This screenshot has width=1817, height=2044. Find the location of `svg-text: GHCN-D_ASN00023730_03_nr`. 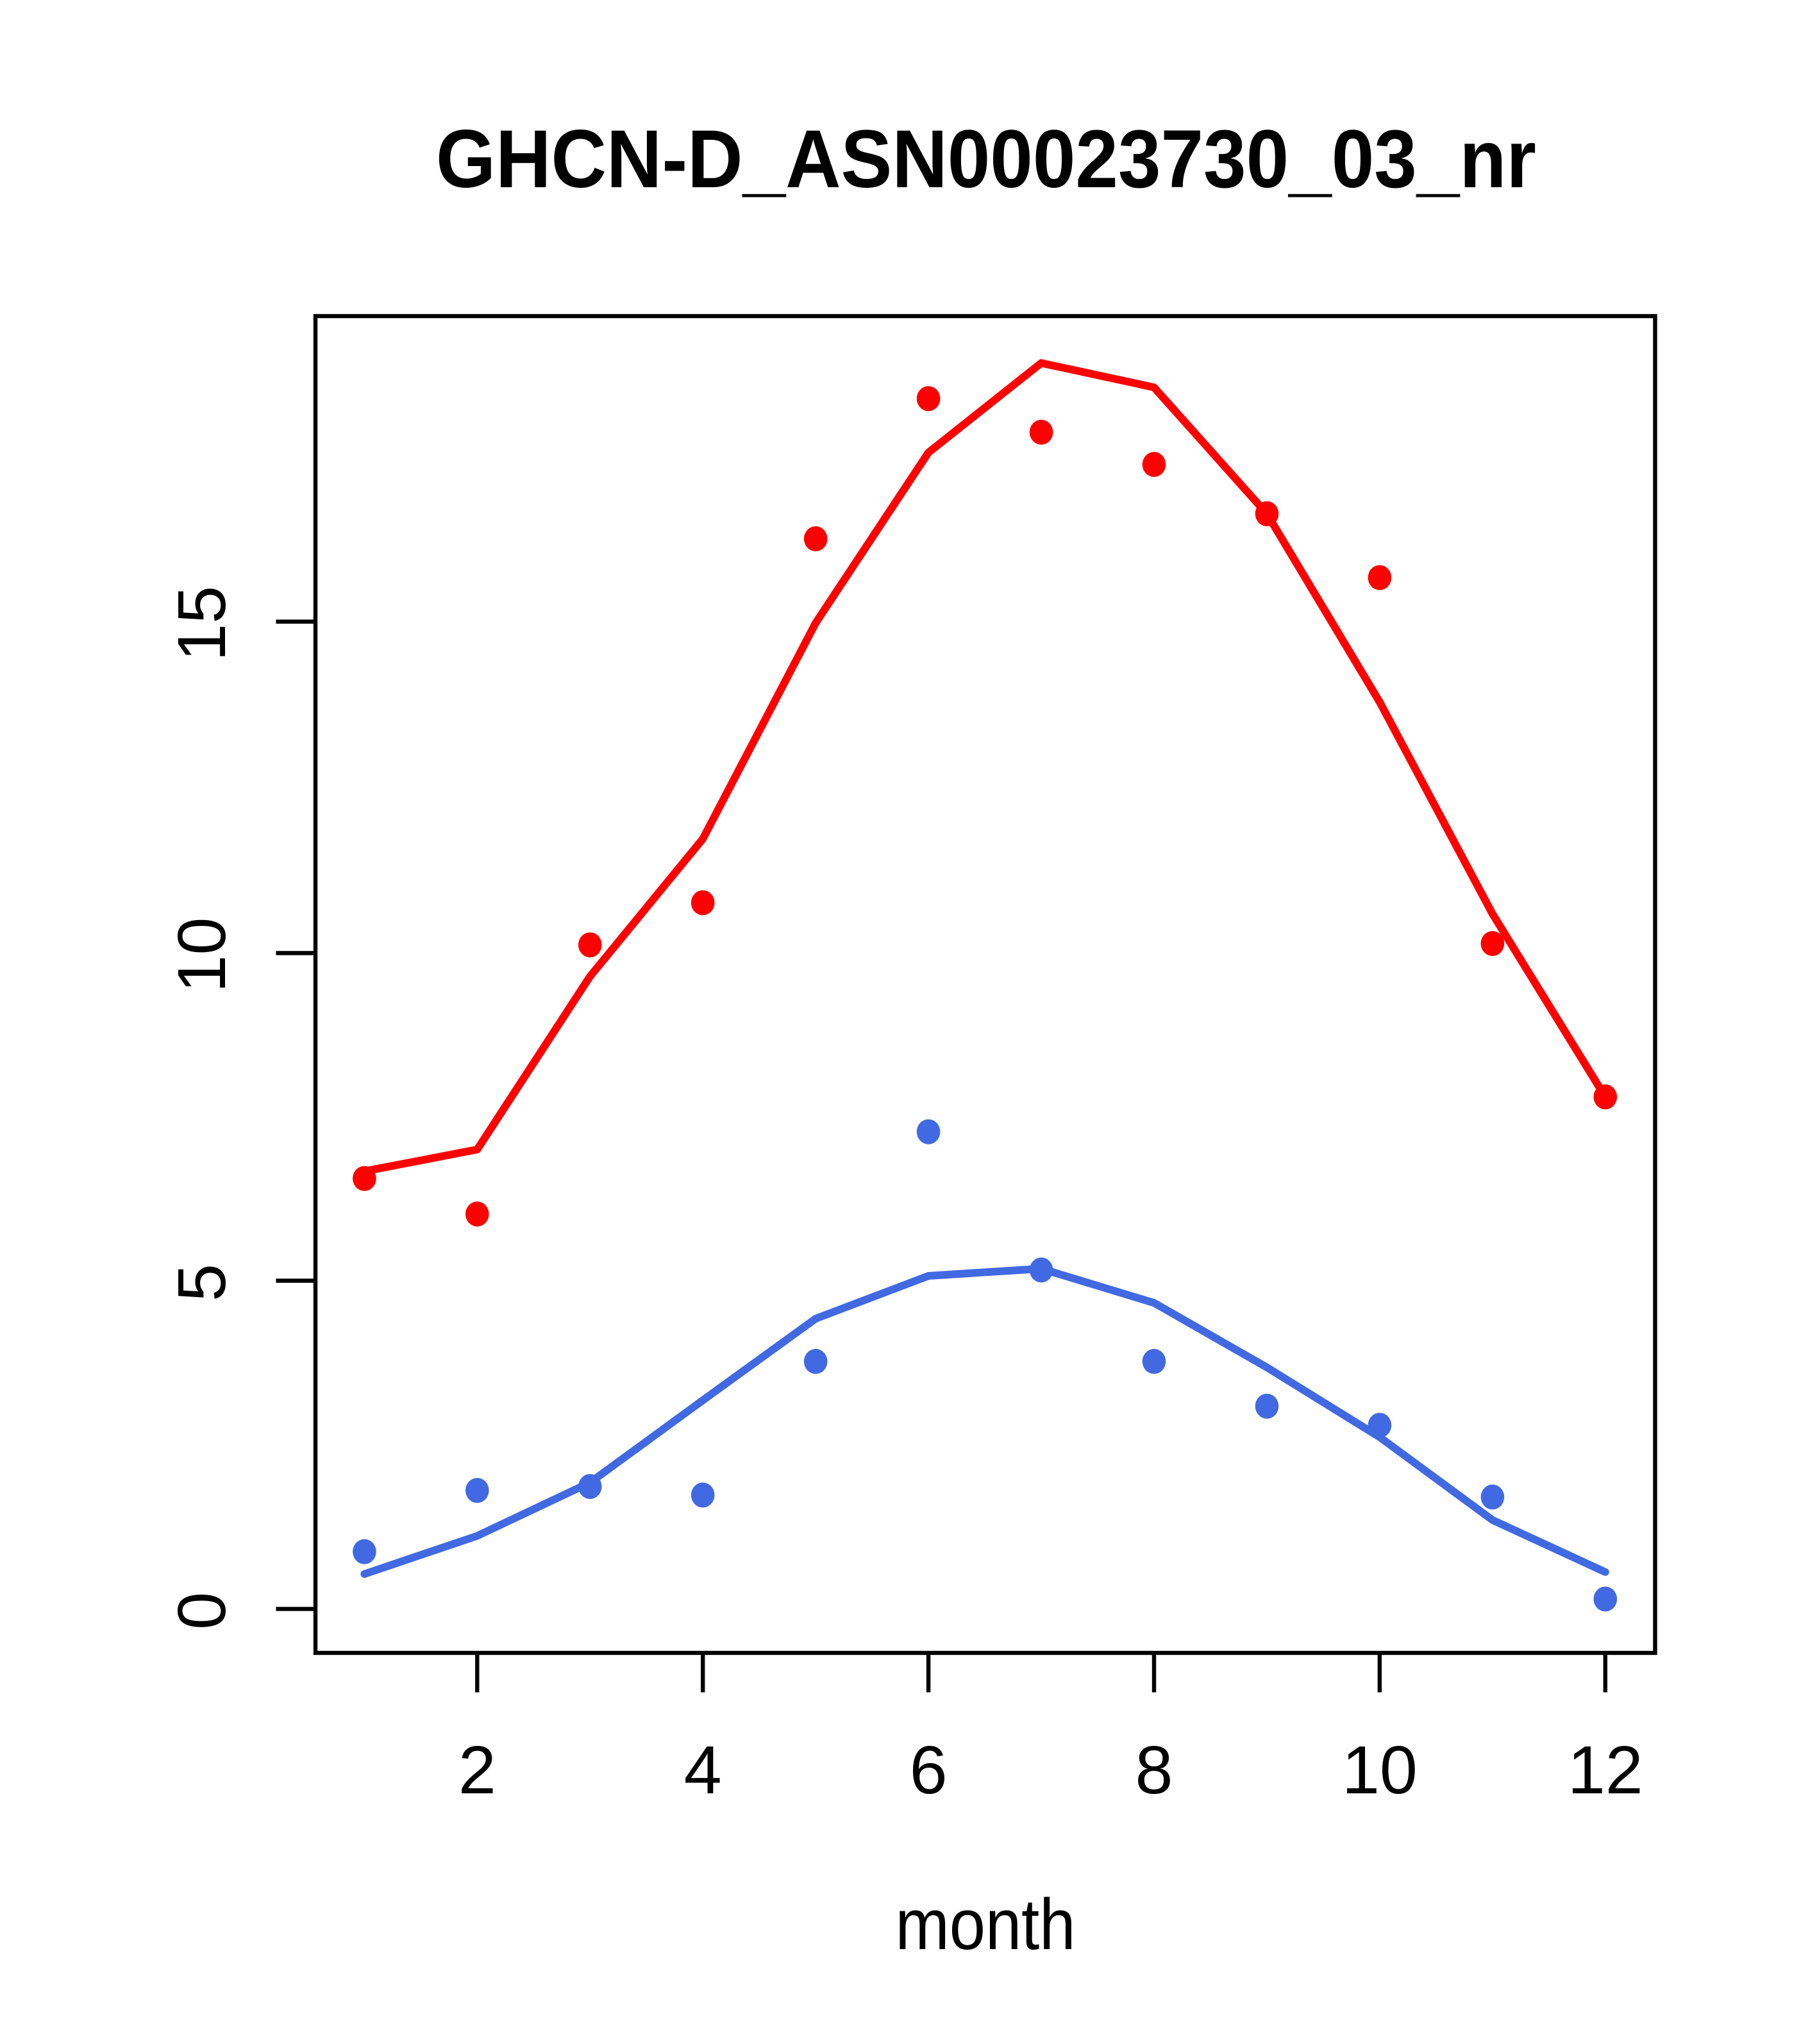

svg-text: GHCN-D_ASN00023730_03_nr is located at coordinates (986, 159).